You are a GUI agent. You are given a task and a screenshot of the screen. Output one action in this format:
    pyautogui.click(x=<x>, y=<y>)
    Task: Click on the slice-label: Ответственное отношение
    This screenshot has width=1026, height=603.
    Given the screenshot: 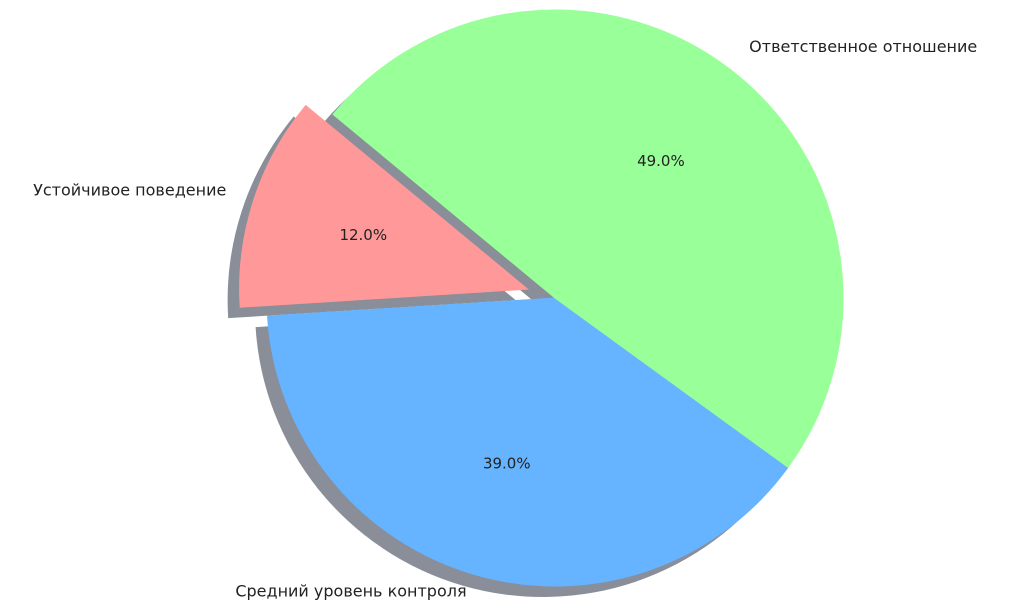 What is the action you would take?
    pyautogui.click(x=863, y=46)
    